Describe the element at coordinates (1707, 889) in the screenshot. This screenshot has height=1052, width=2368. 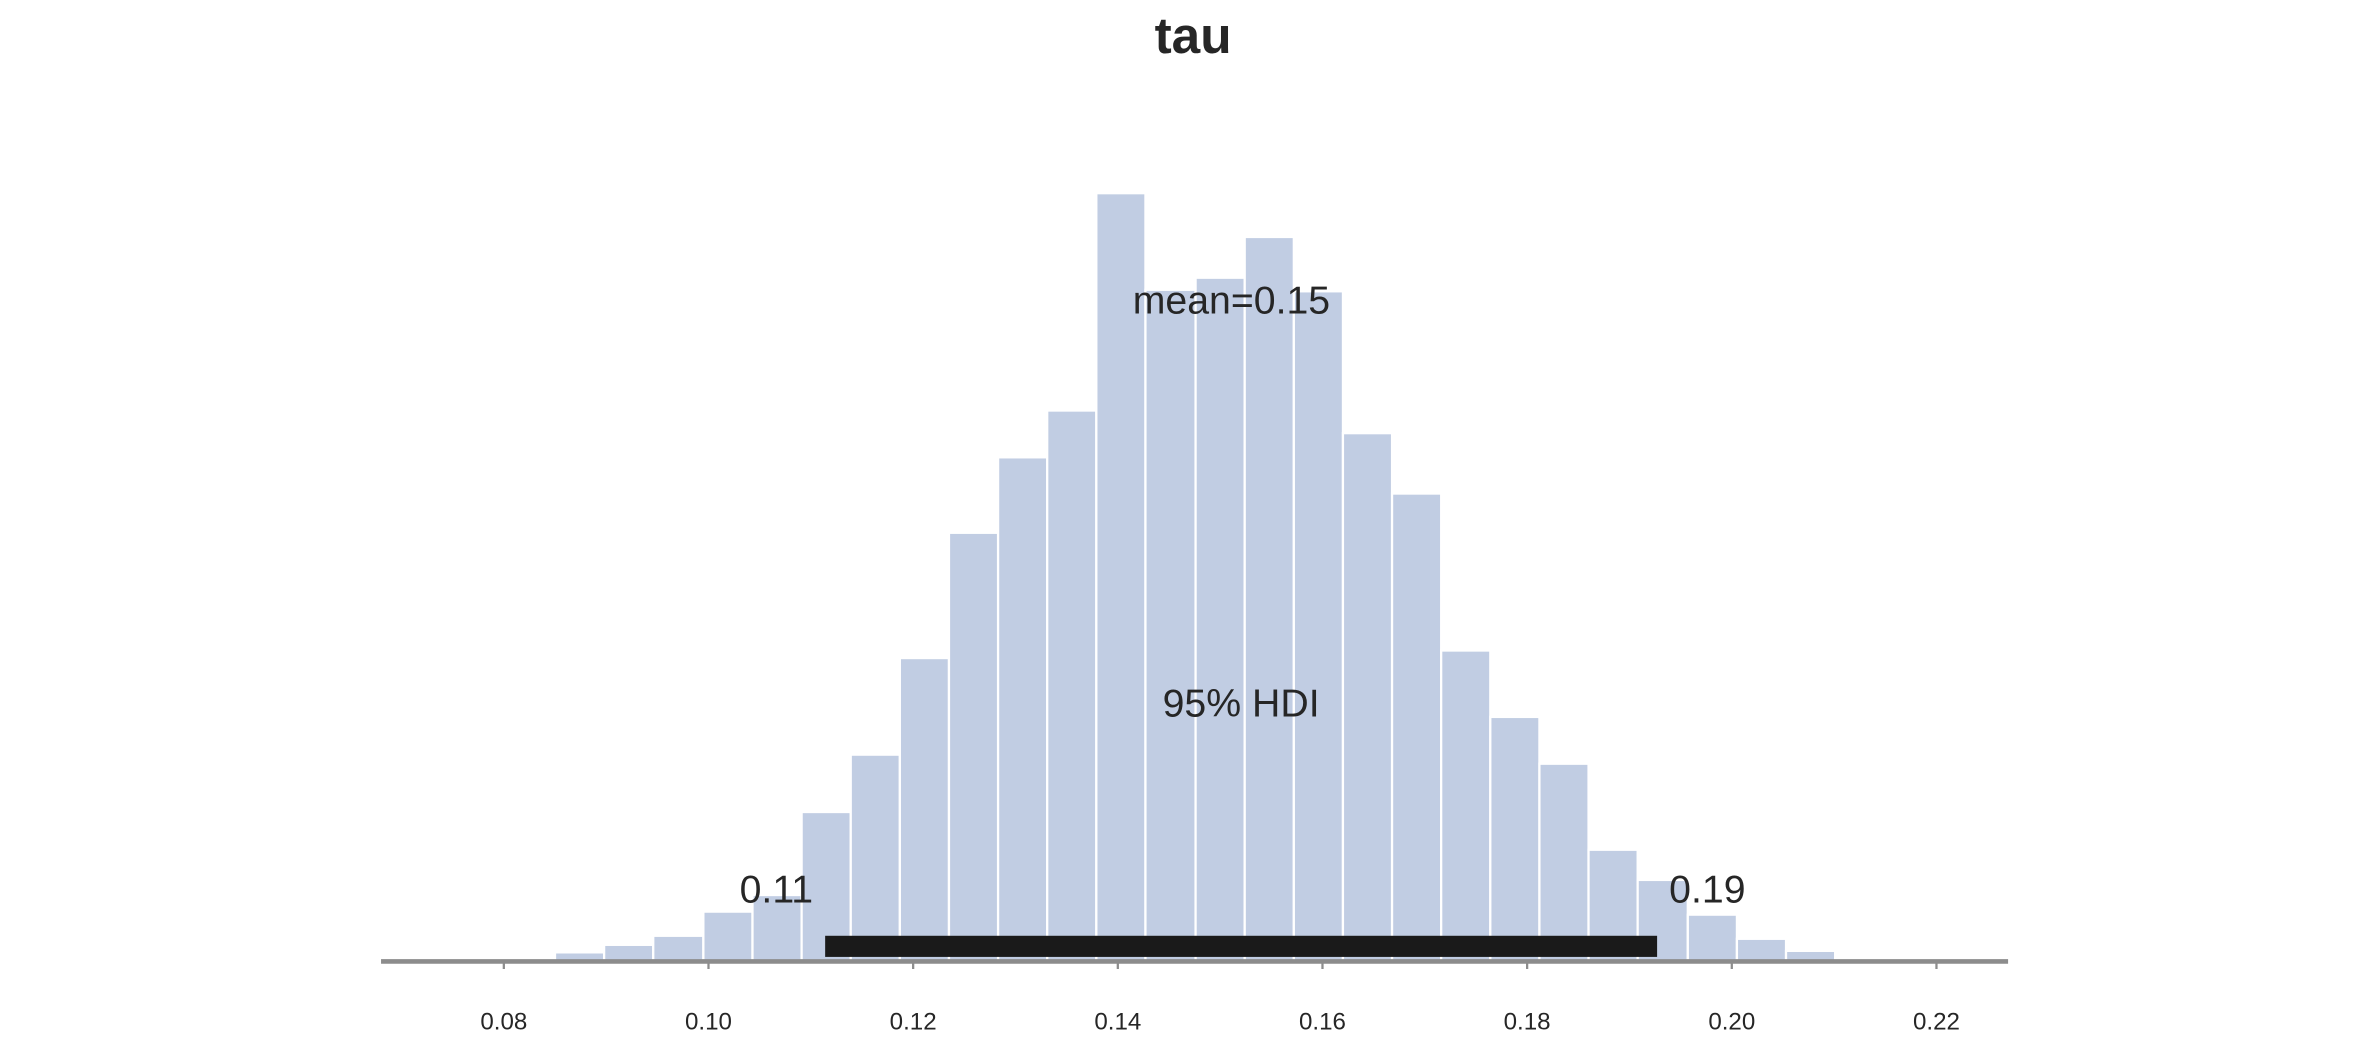
I see `hdi-high-label: 0.19` at that location.